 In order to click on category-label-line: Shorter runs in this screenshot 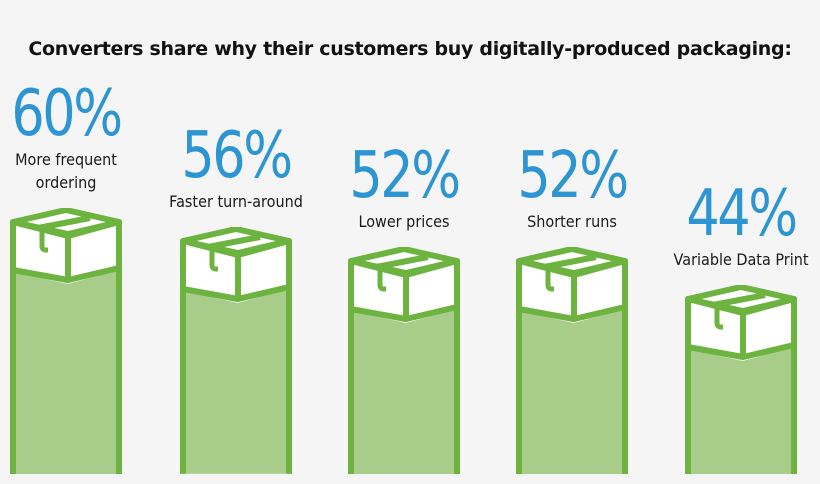, I will do `click(572, 221)`.